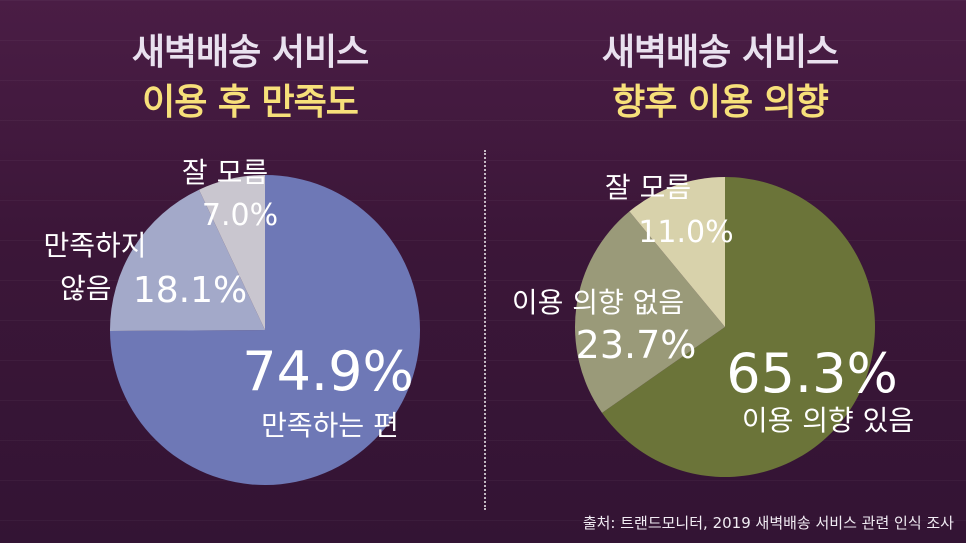 The height and width of the screenshot is (543, 966). Describe the element at coordinates (636, 345) in the screenshot. I see `pie2-label-value-2: 23.7%` at that location.